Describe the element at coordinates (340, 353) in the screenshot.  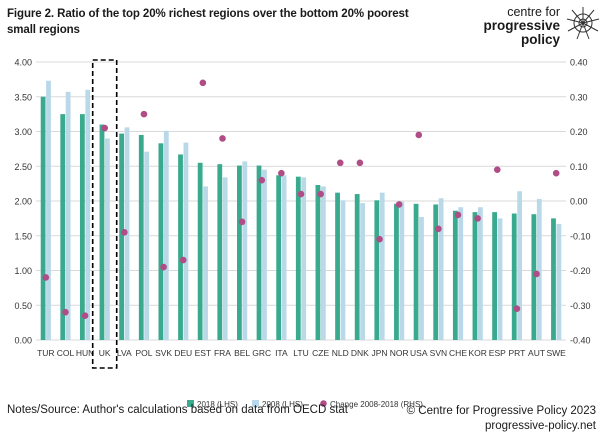
I see `category-label: NLD` at that location.